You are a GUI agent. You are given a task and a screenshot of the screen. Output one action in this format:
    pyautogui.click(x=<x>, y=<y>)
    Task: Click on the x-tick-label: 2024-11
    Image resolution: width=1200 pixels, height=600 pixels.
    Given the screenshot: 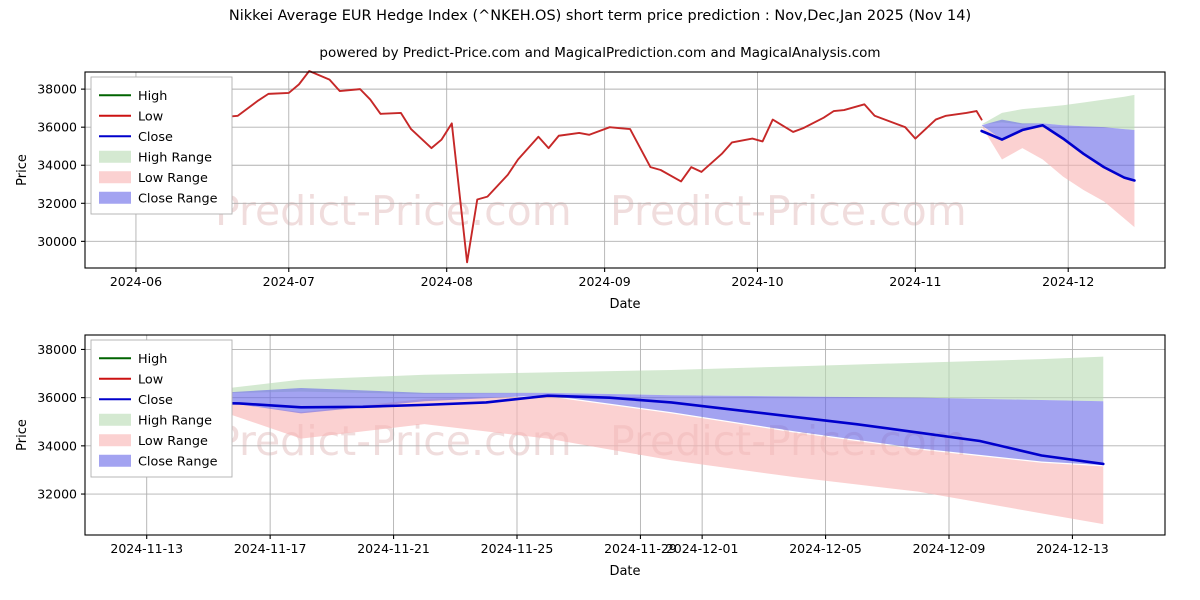 What is the action you would take?
    pyautogui.click(x=915, y=281)
    